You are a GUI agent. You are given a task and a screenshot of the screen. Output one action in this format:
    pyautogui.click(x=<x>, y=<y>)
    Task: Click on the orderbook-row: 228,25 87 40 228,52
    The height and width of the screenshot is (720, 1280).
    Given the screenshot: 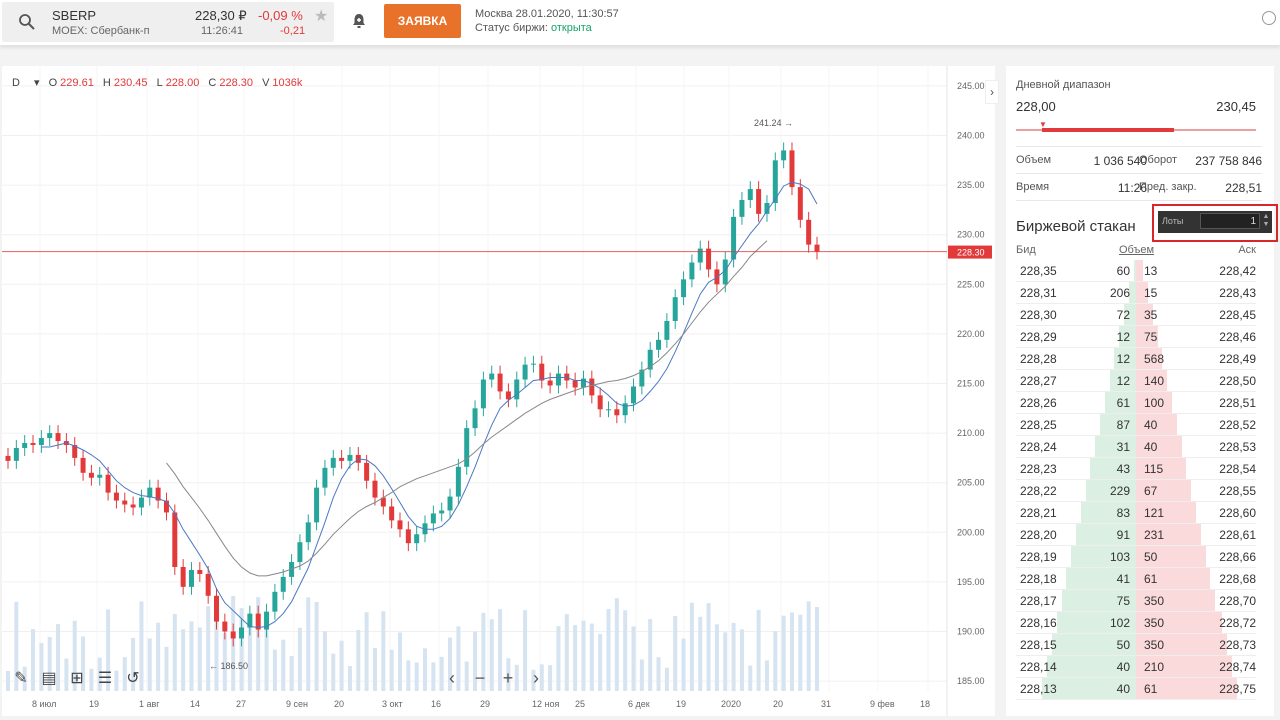 What is the action you would take?
    pyautogui.click(x=1136, y=425)
    